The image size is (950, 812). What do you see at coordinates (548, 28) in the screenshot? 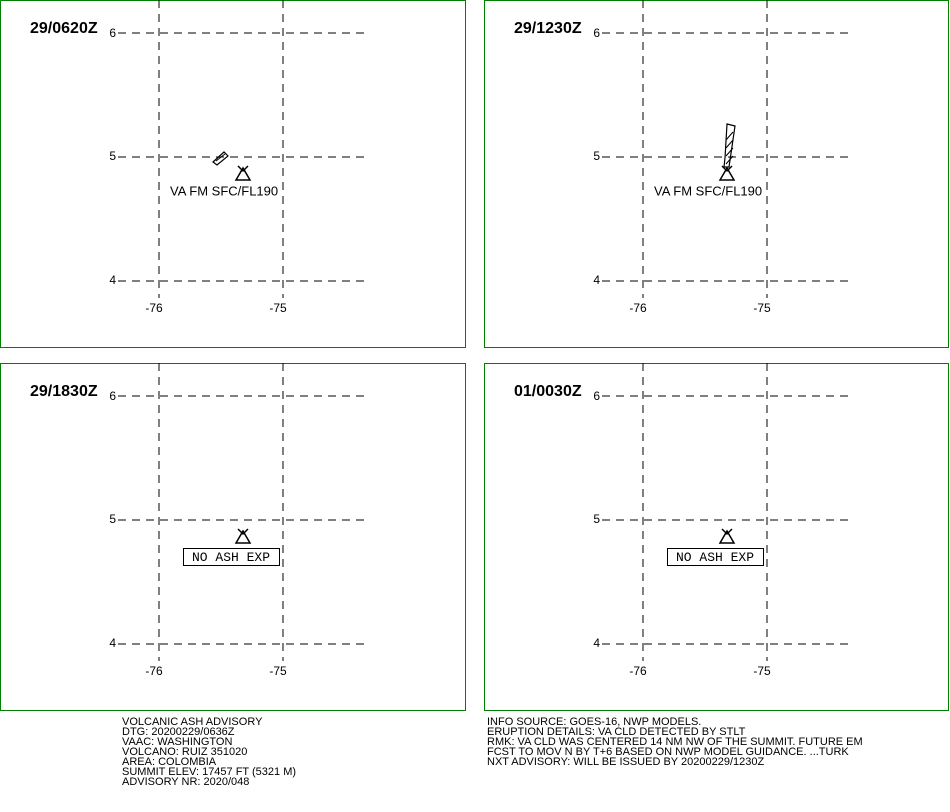
I see `valid-time: 29/1230Z` at bounding box center [548, 28].